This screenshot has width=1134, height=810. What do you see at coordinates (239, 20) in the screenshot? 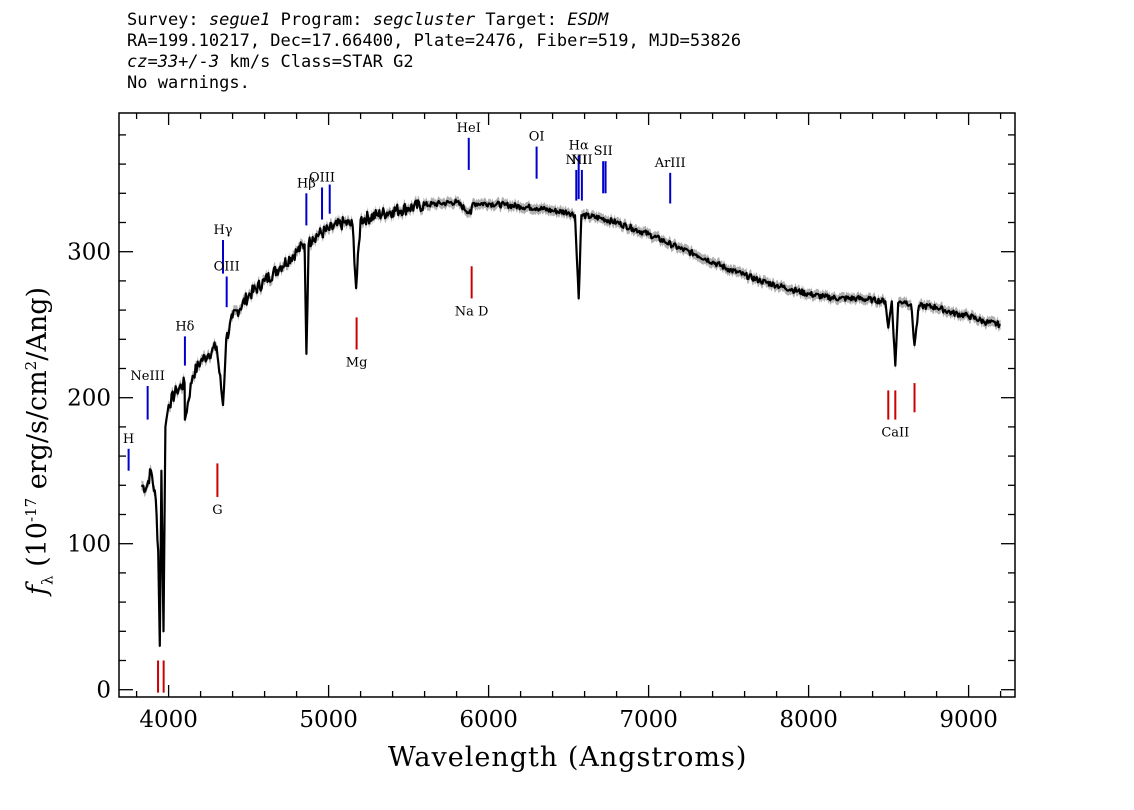
I see `survey-value: segue1` at bounding box center [239, 20].